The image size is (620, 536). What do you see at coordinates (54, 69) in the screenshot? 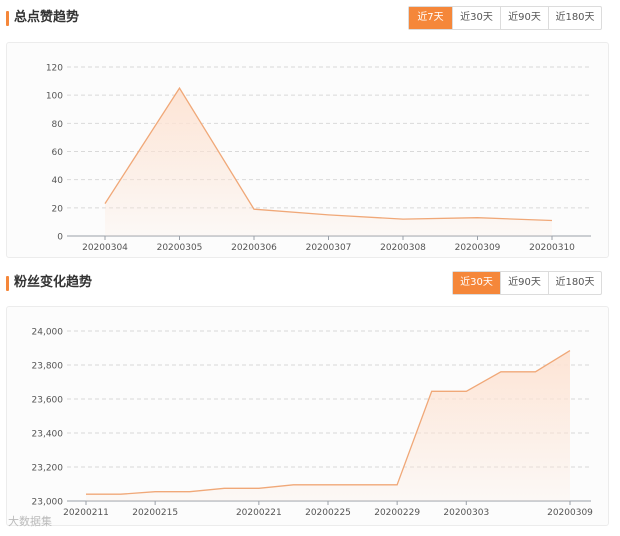
I see `y-tick-label: 120` at bounding box center [54, 69].